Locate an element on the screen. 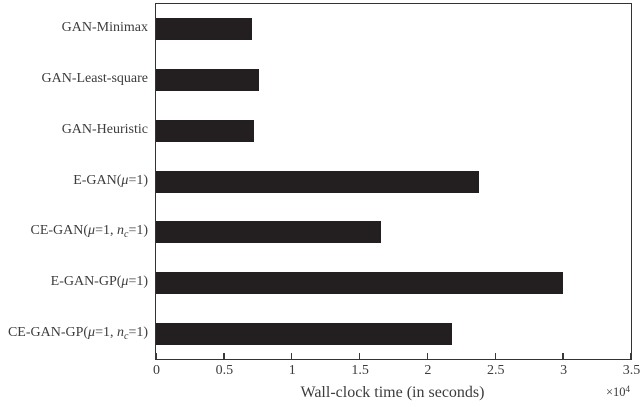 The width and height of the screenshot is (640, 407). category-label: CE-GAN(μ=1, nc=1) is located at coordinates (89, 232).